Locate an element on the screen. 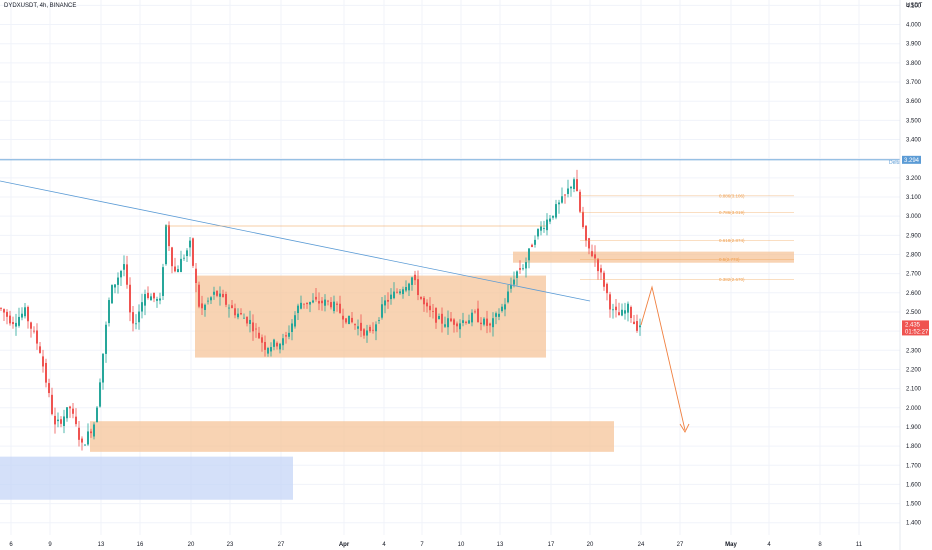 The width and height of the screenshot is (932, 550). y-tick-label: 2.500 is located at coordinates (914, 313).